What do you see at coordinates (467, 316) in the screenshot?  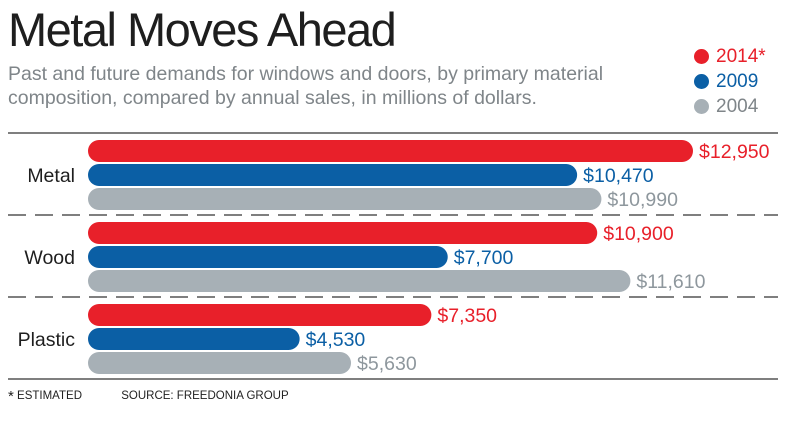 I see `data-label-plastic-2014: $7,350` at bounding box center [467, 316].